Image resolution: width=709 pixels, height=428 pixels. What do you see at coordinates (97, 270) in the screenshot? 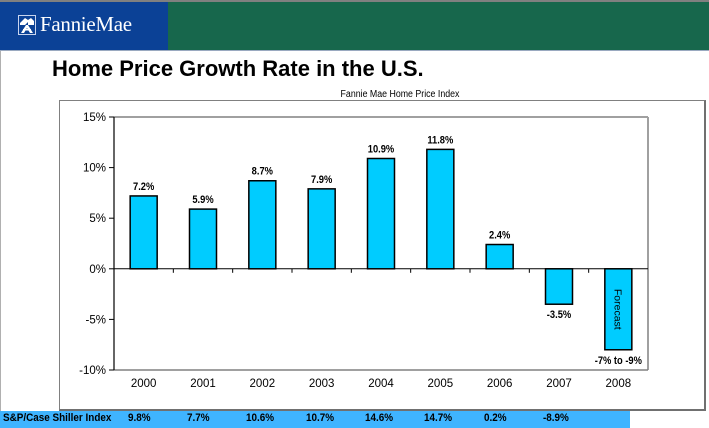
I see `y-tick-label: 0%` at bounding box center [97, 270].